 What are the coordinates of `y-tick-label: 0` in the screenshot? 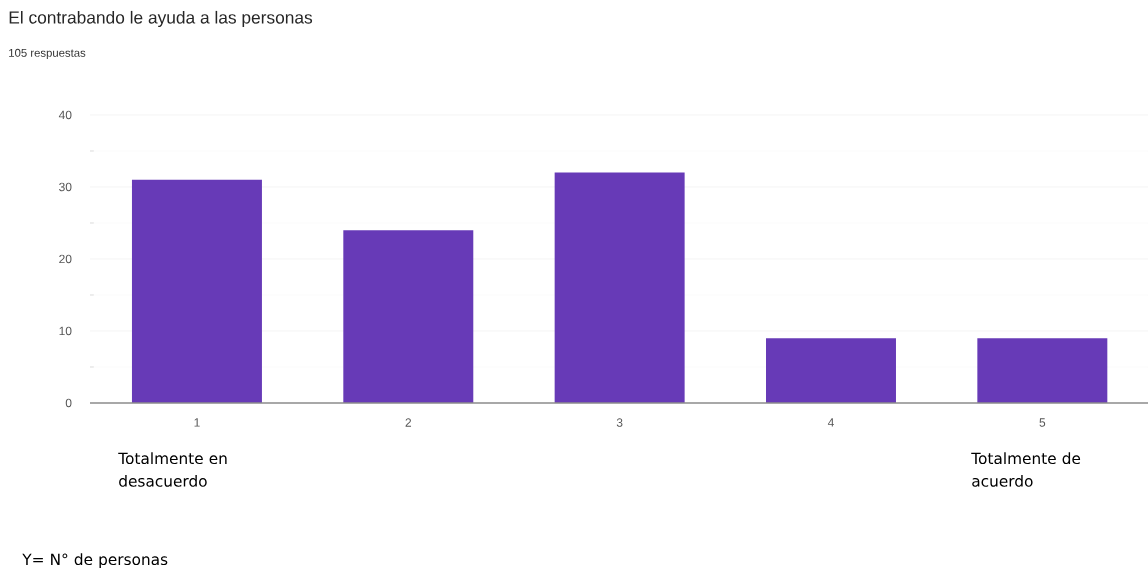 It's located at (68, 403).